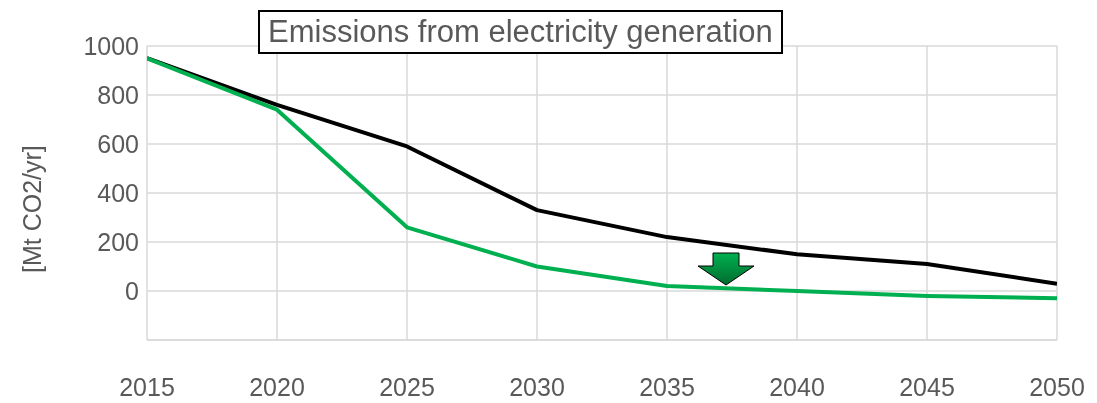 The height and width of the screenshot is (403, 1097). What do you see at coordinates (118, 192) in the screenshot?
I see `y-tick-label: 400` at bounding box center [118, 192].